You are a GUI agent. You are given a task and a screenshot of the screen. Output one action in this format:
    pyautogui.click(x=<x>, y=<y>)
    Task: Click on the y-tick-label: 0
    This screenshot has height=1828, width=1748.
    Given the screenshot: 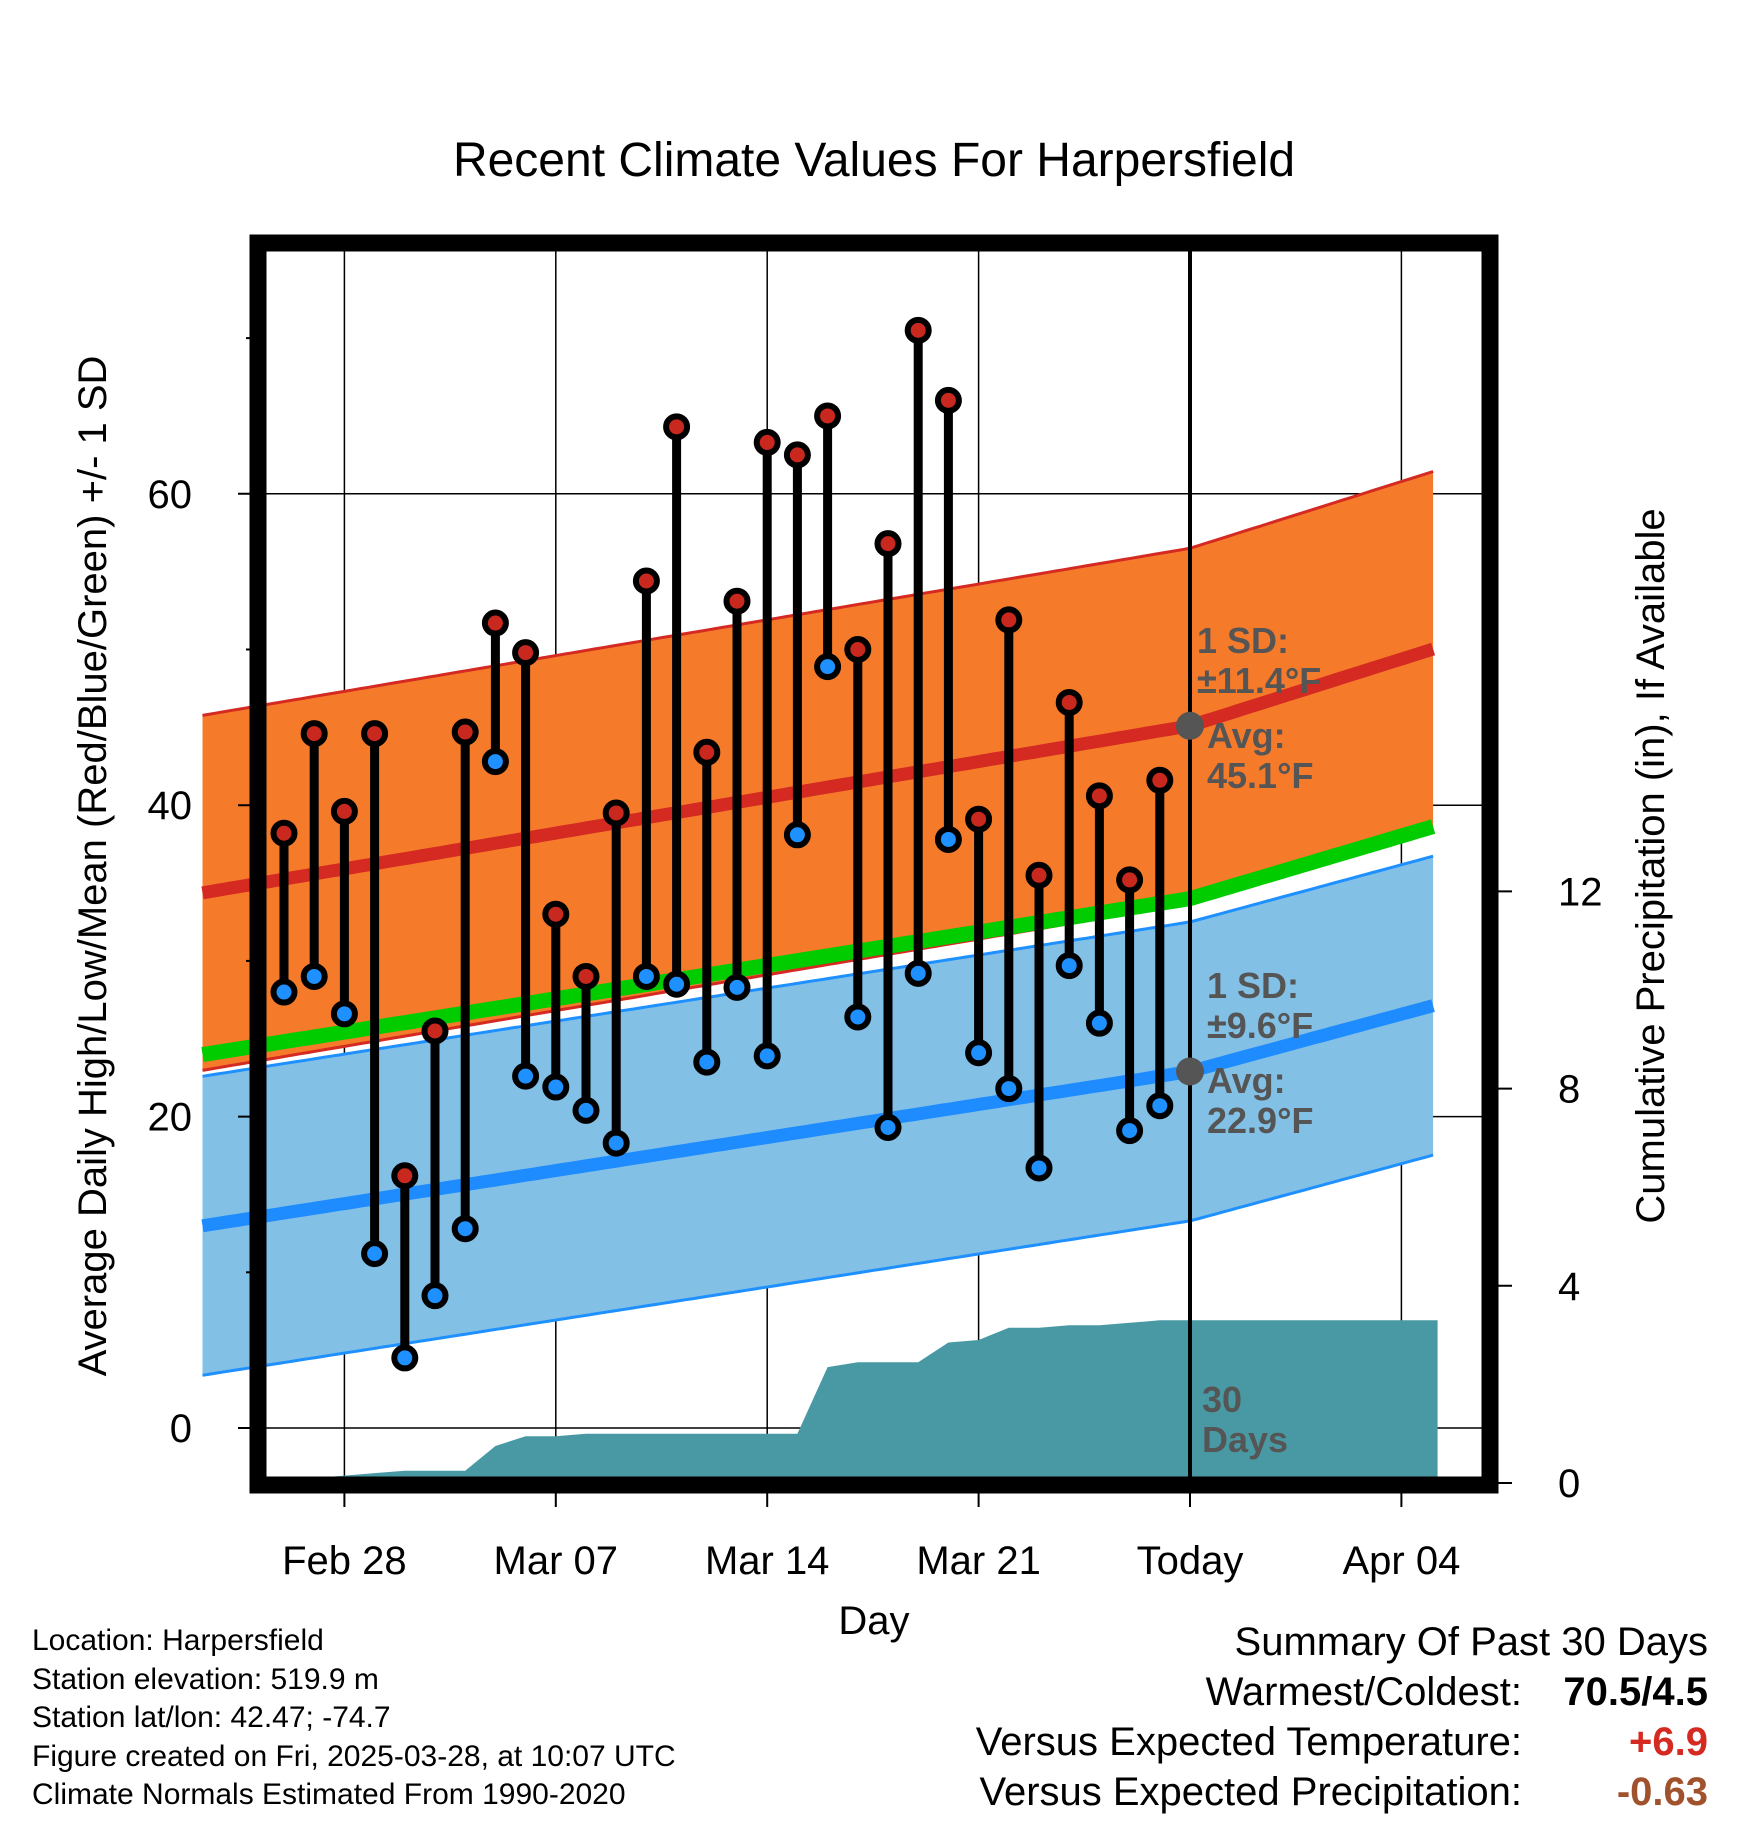 What is the action you would take?
    pyautogui.click(x=181, y=1429)
    